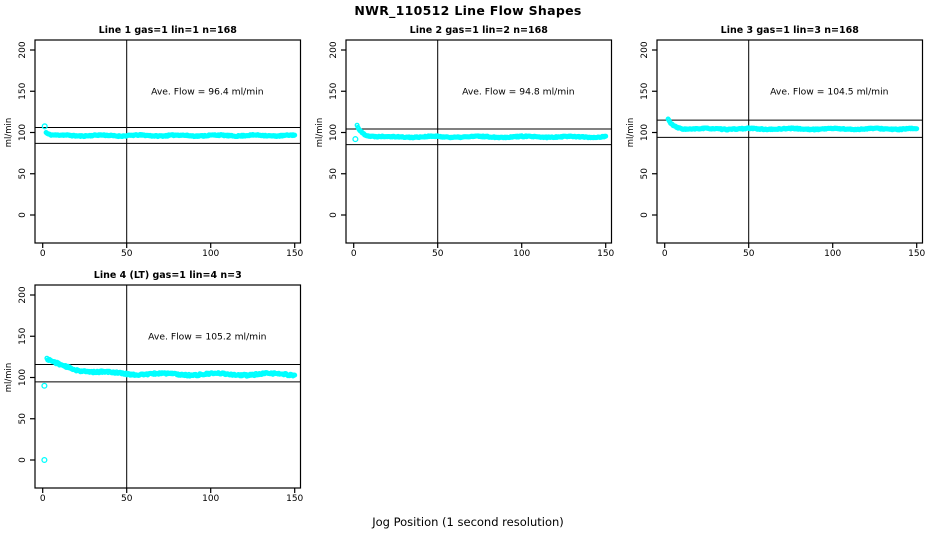  I want to click on figure-xlabel: Jog Position (1 second resolution), so click(468, 522).